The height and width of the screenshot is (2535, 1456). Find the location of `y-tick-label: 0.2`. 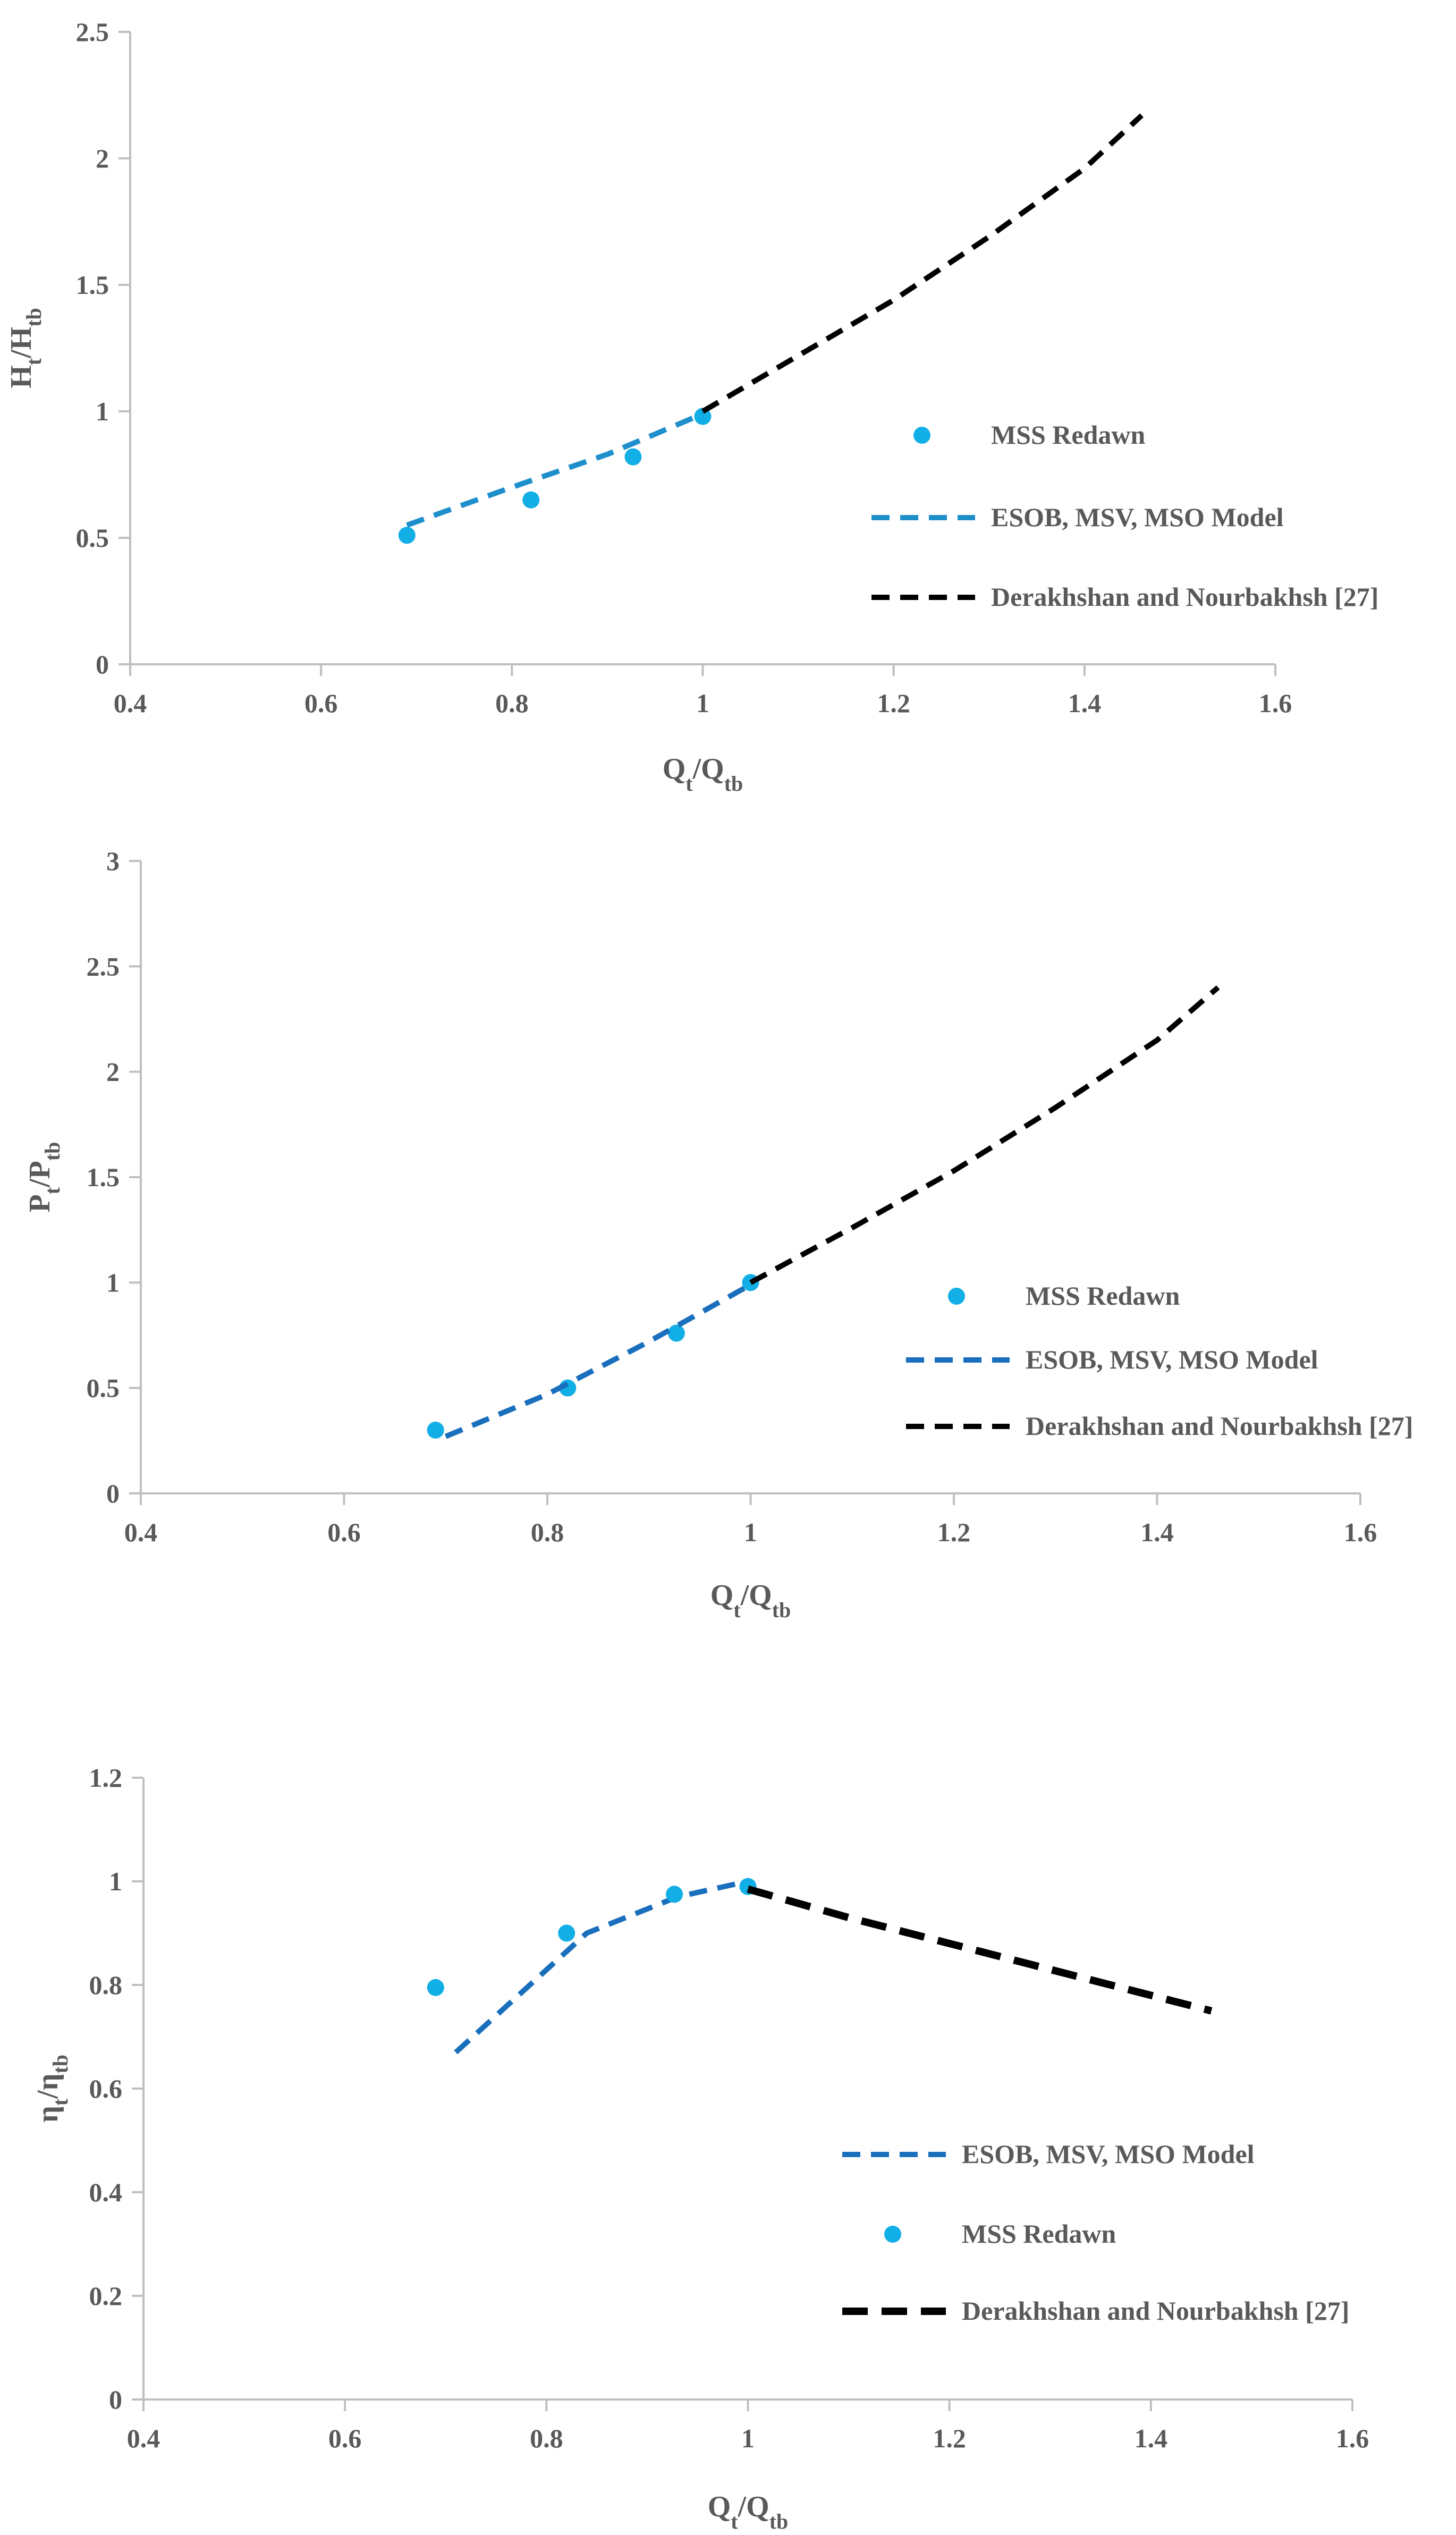

y-tick-label: 0.2 is located at coordinates (106, 2296).